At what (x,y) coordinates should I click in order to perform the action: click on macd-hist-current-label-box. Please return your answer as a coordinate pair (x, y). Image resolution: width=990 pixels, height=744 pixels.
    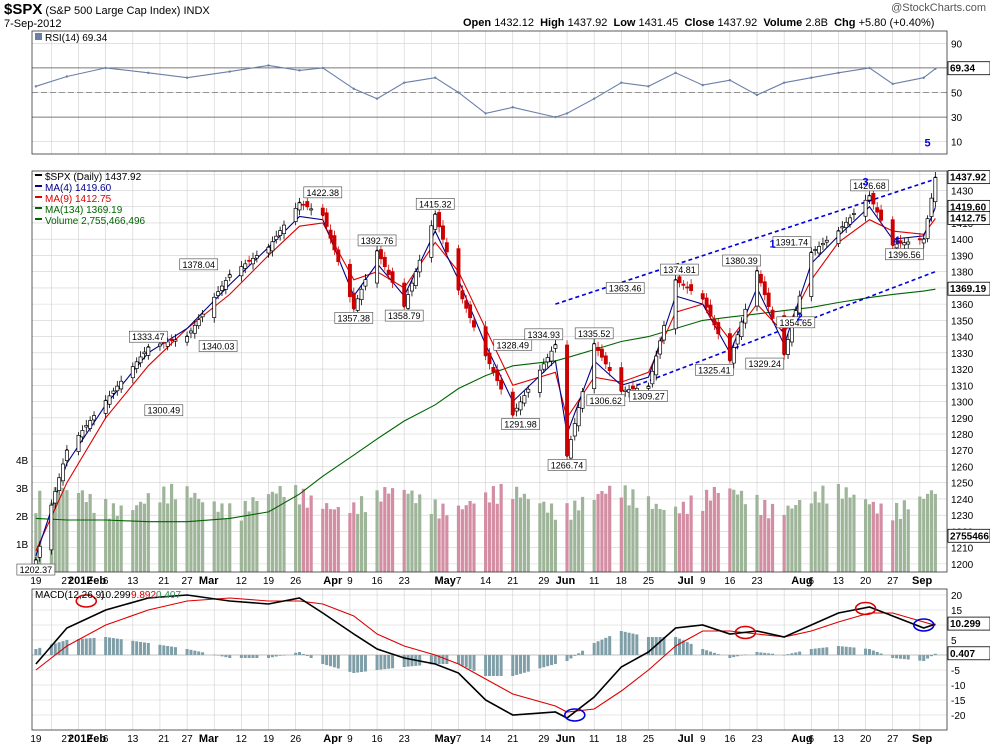
    Looking at the image, I should click on (968, 653).